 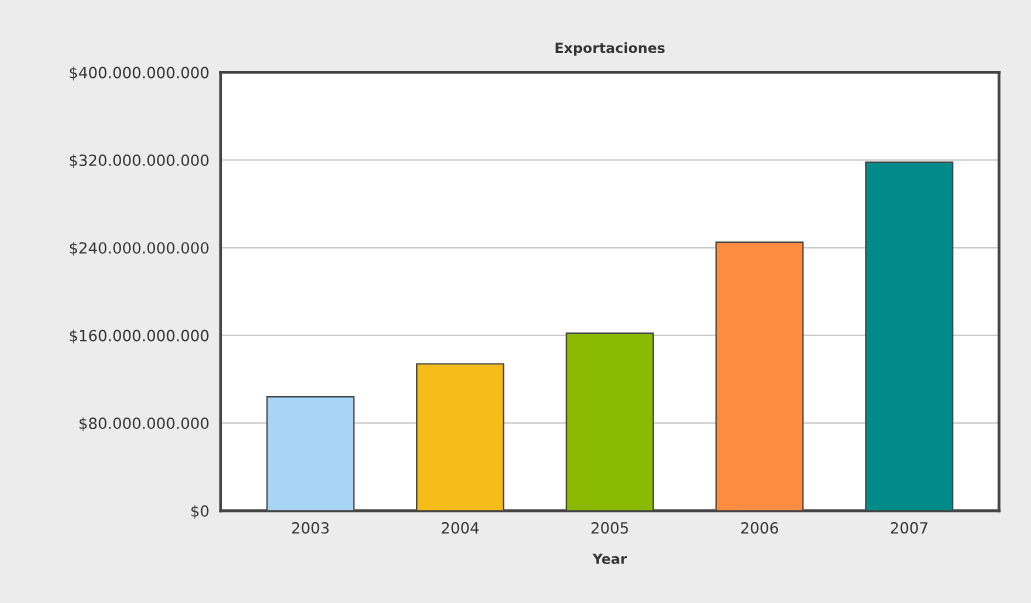 I want to click on y-tick-label: $0, so click(x=200, y=511).